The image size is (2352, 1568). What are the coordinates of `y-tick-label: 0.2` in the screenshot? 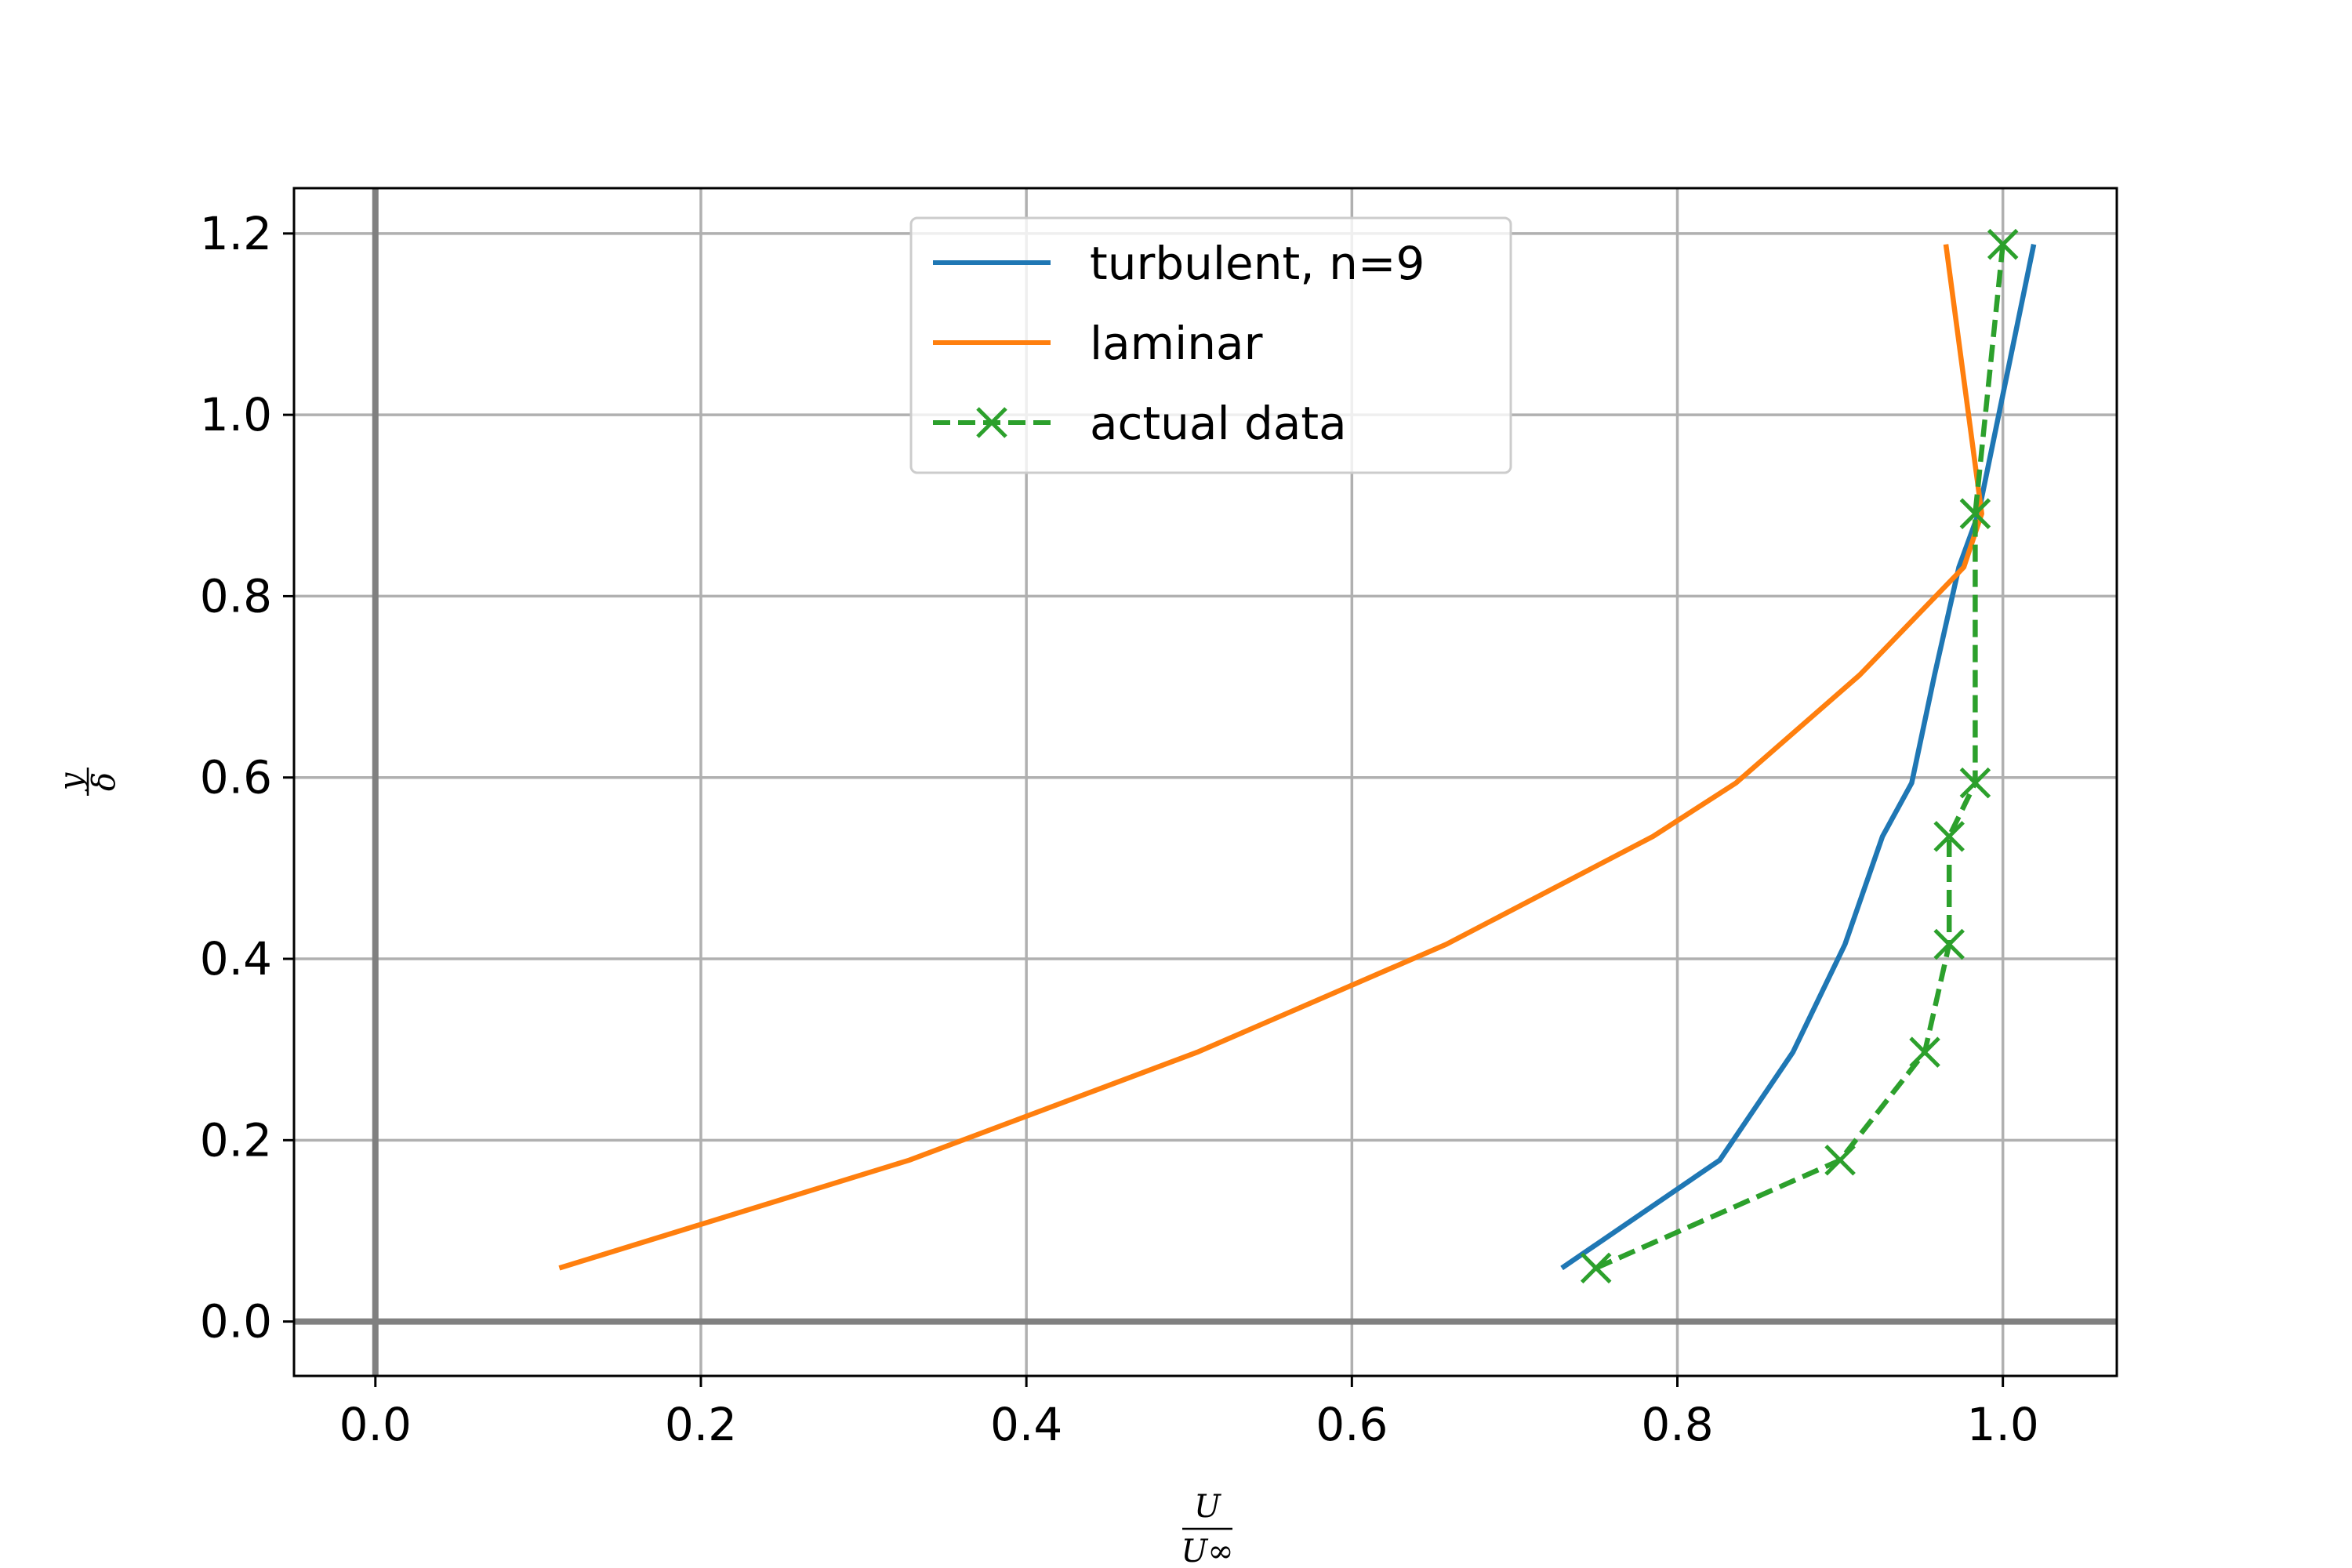 It's located at (236, 1140).